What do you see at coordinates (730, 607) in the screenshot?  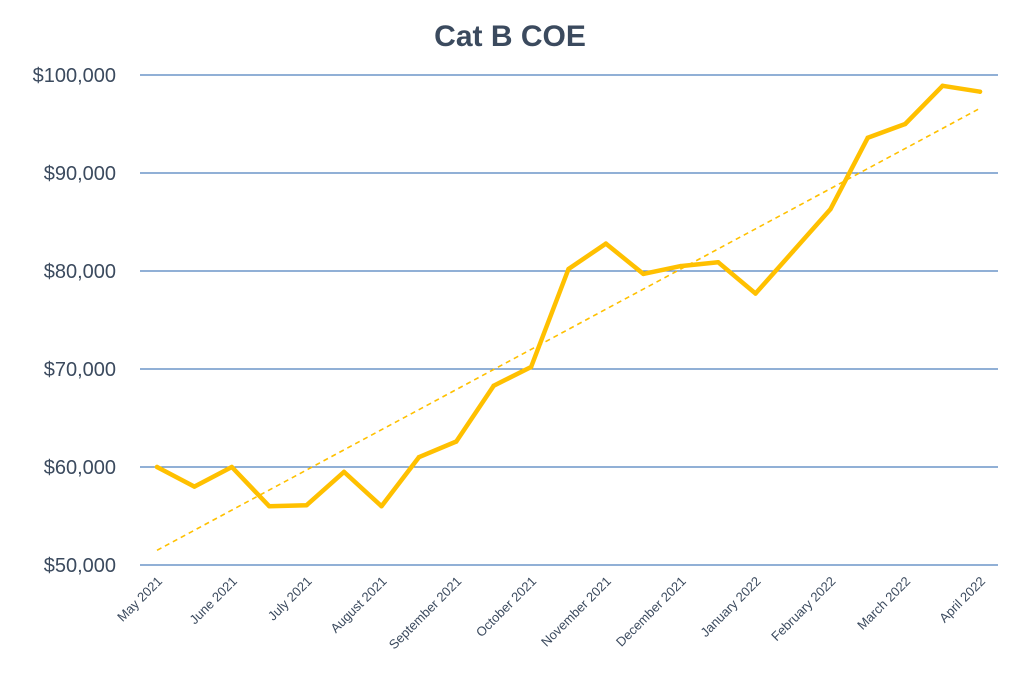 I see `x-tick-label: January 2022` at bounding box center [730, 607].